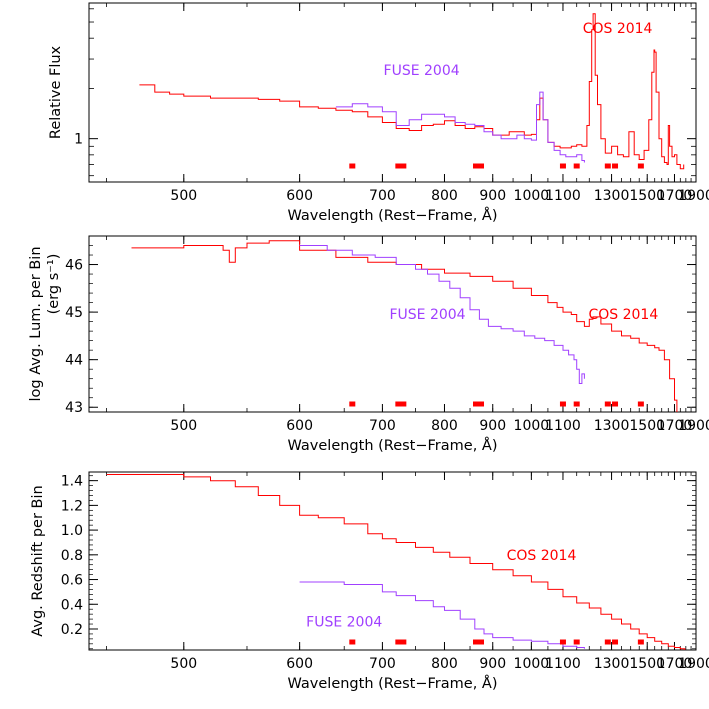 This screenshot has height=709, width=709. I want to click on y-axis-label: Relative Flux, so click(56, 92).